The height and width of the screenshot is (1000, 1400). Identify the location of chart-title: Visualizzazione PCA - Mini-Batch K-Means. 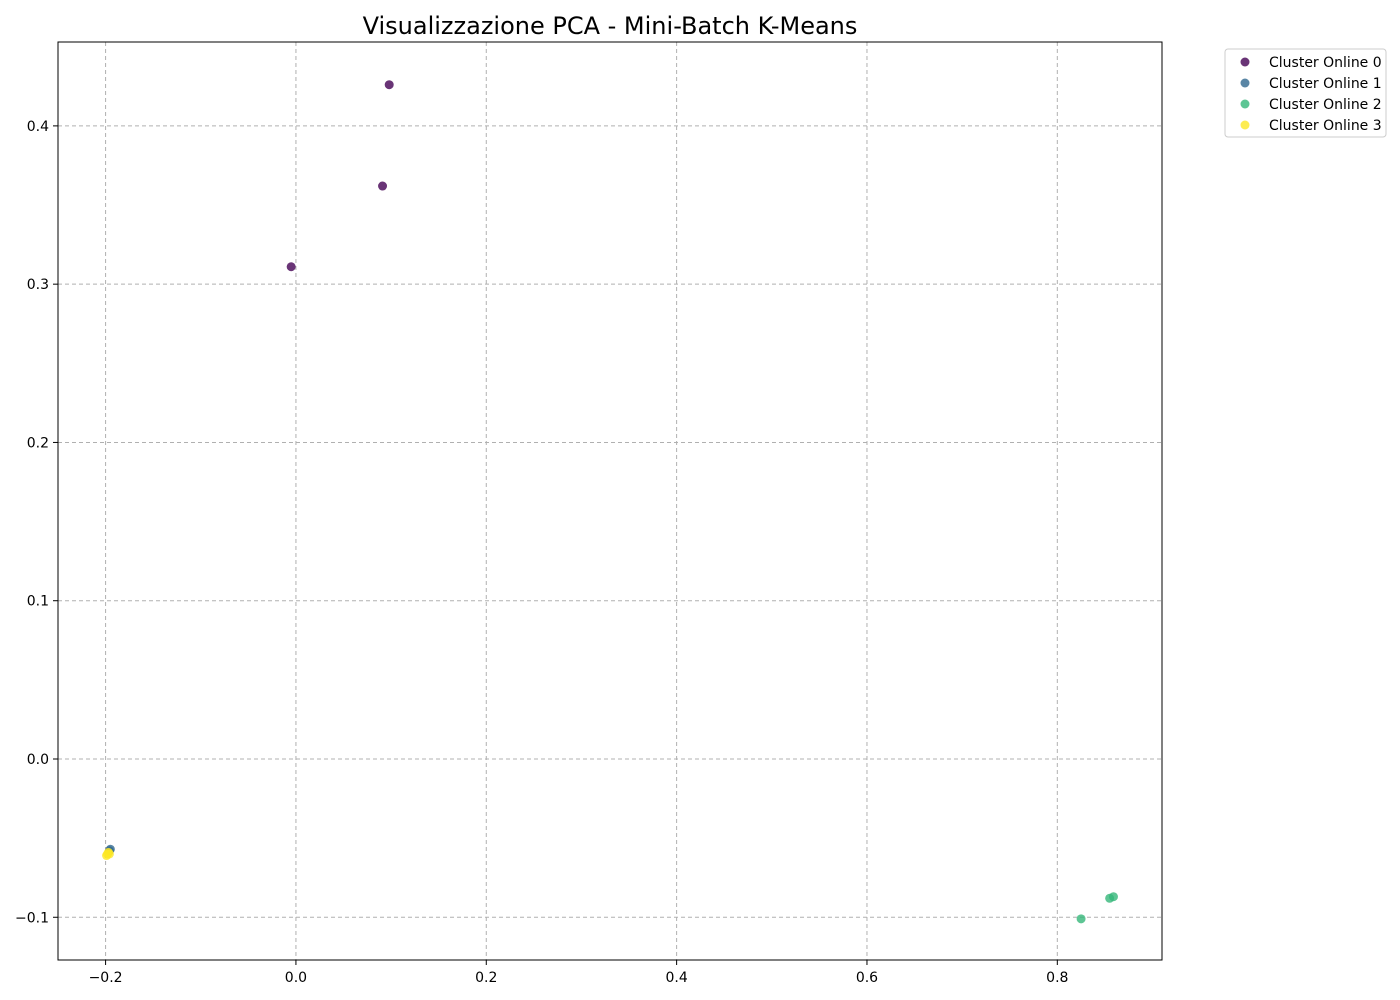
(610, 26).